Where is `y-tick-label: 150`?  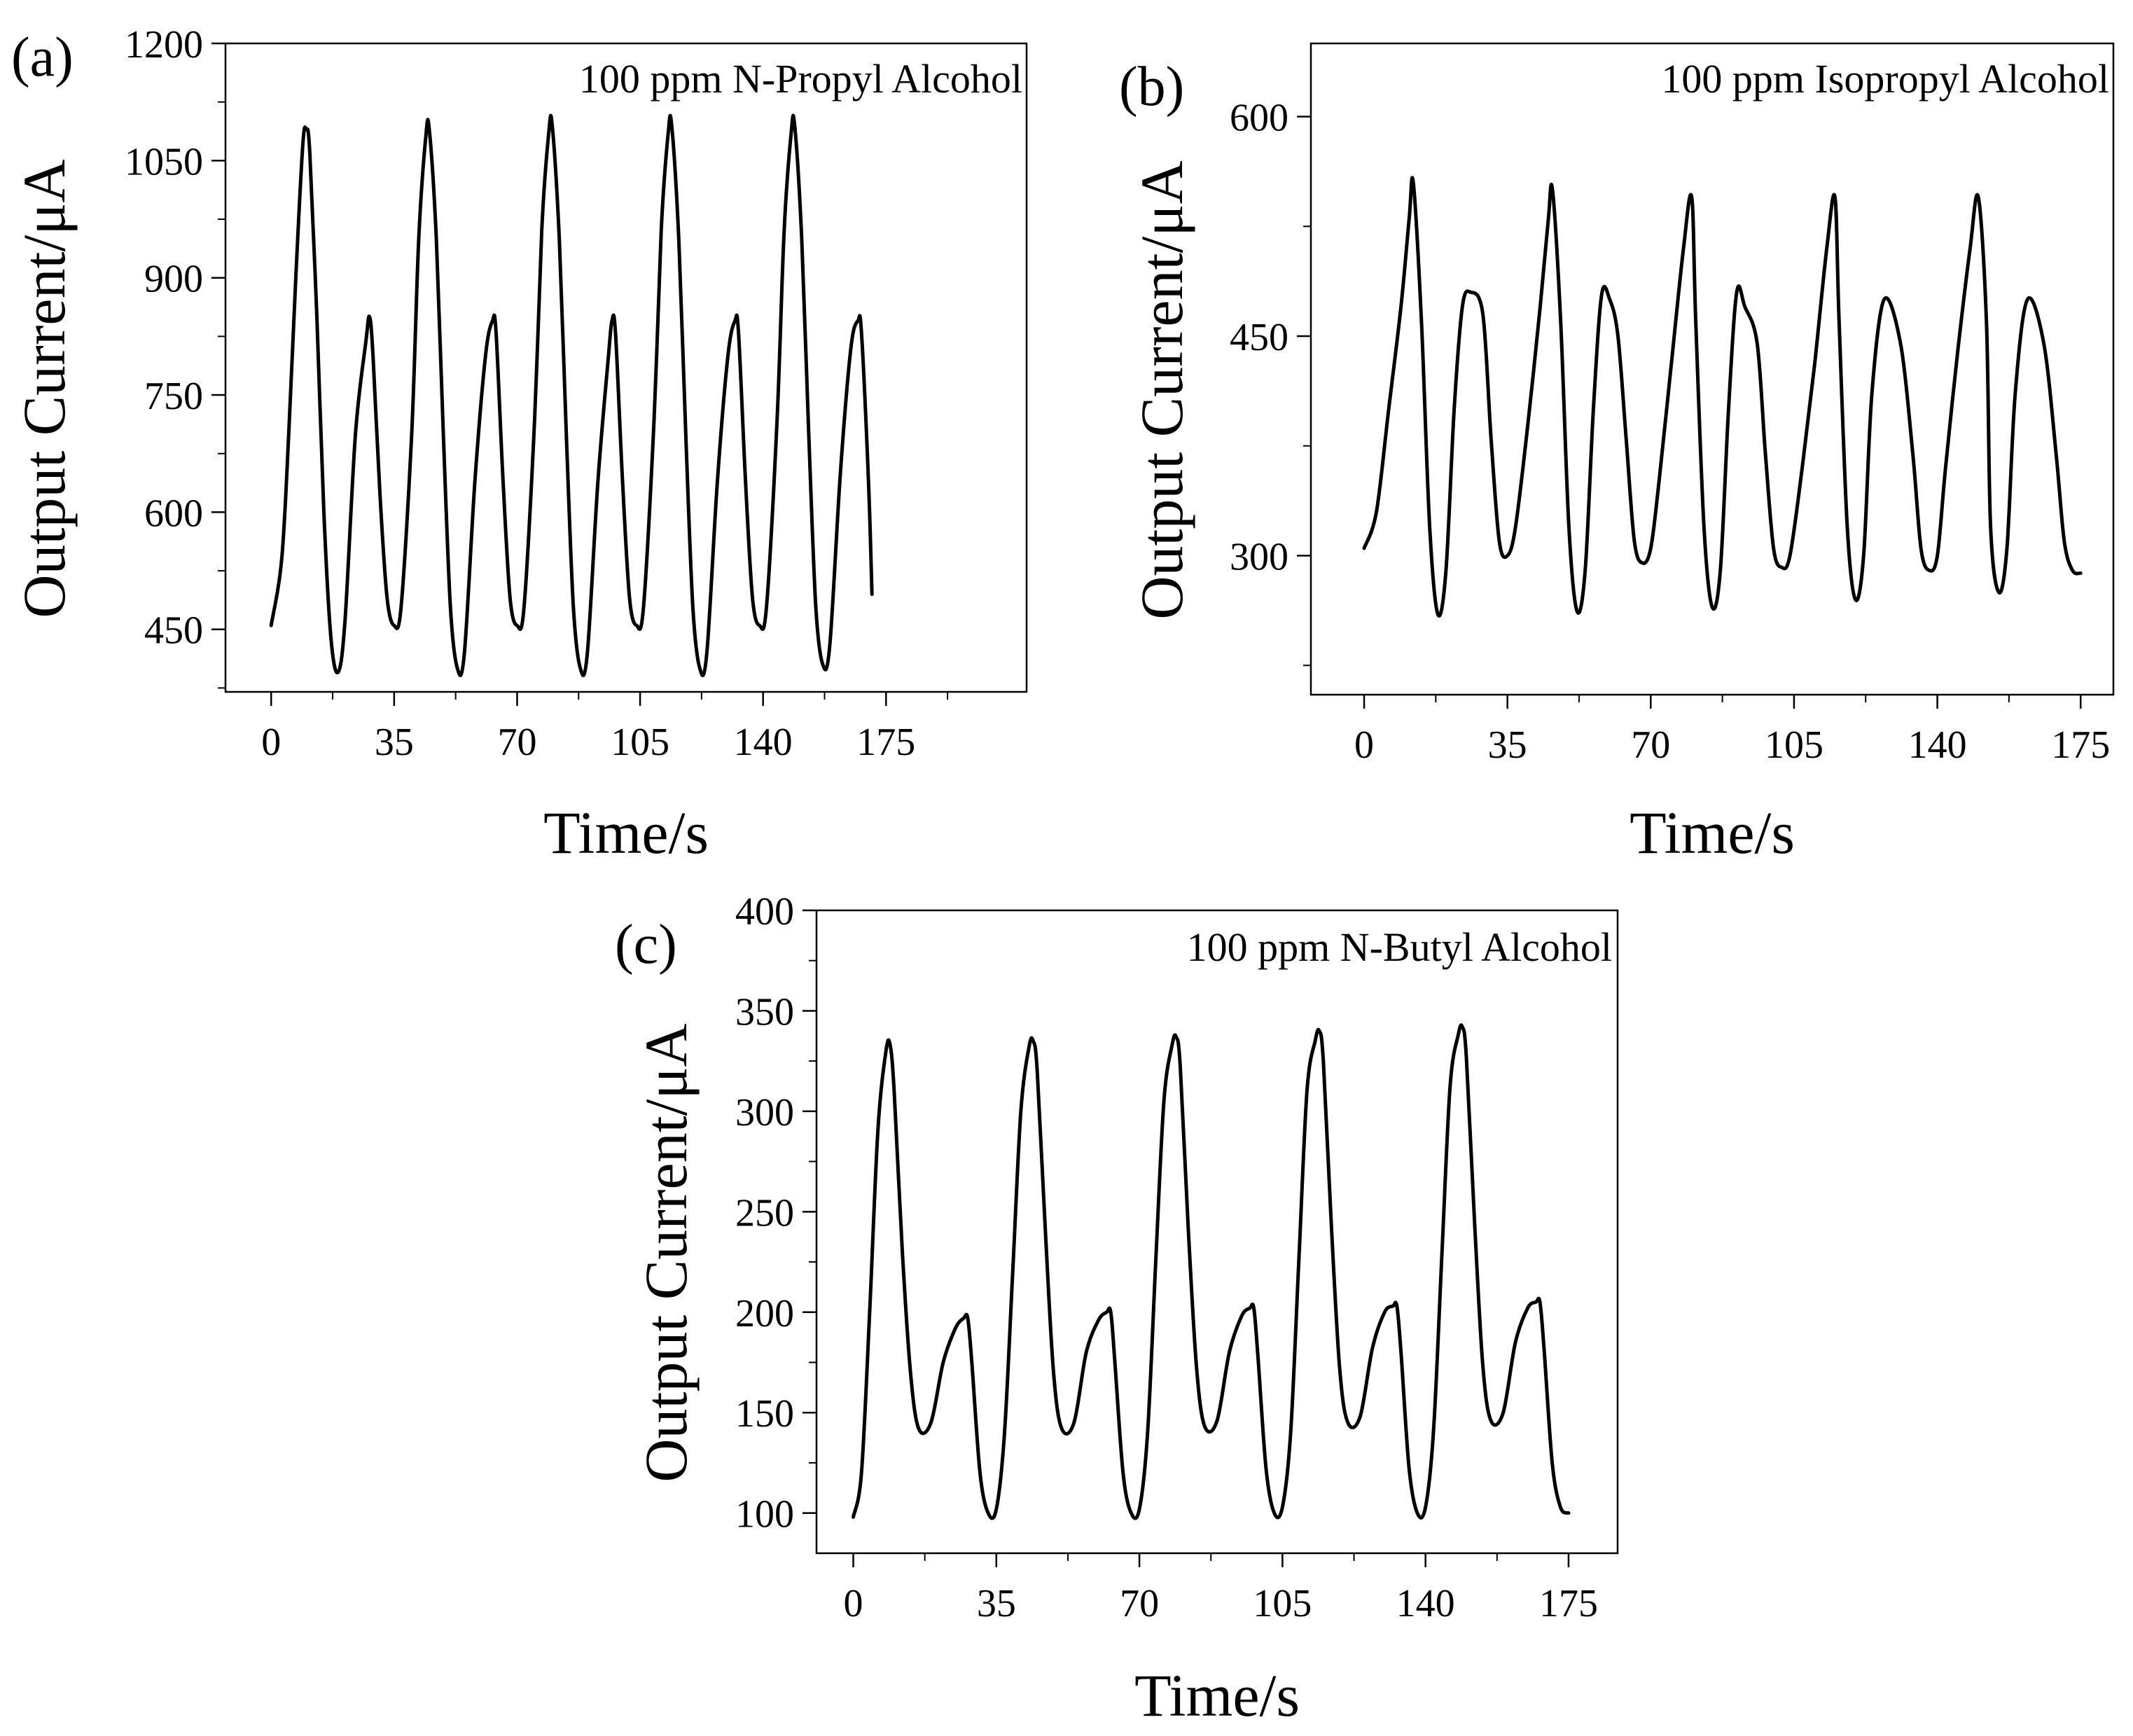 y-tick-label: 150 is located at coordinates (764, 1414).